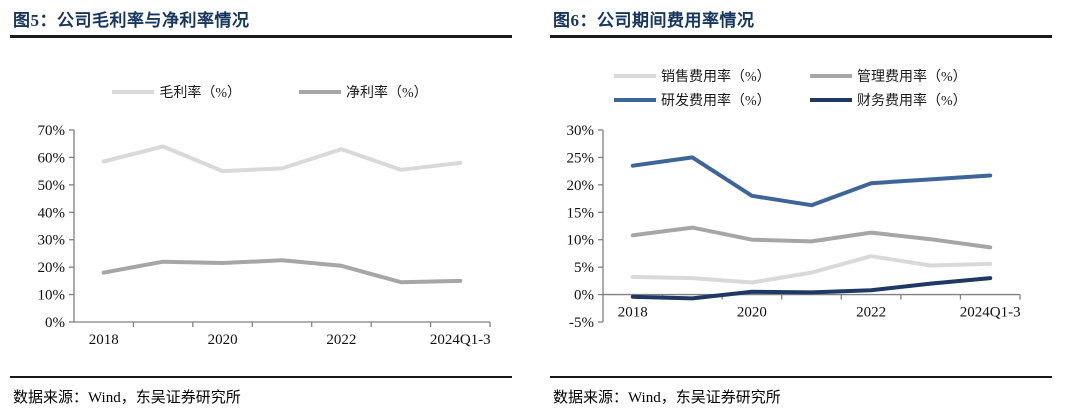 This screenshot has width=1080, height=415. I want to click on figure-5-title: 图5：公司毛利率与净利率情况, so click(131, 20).